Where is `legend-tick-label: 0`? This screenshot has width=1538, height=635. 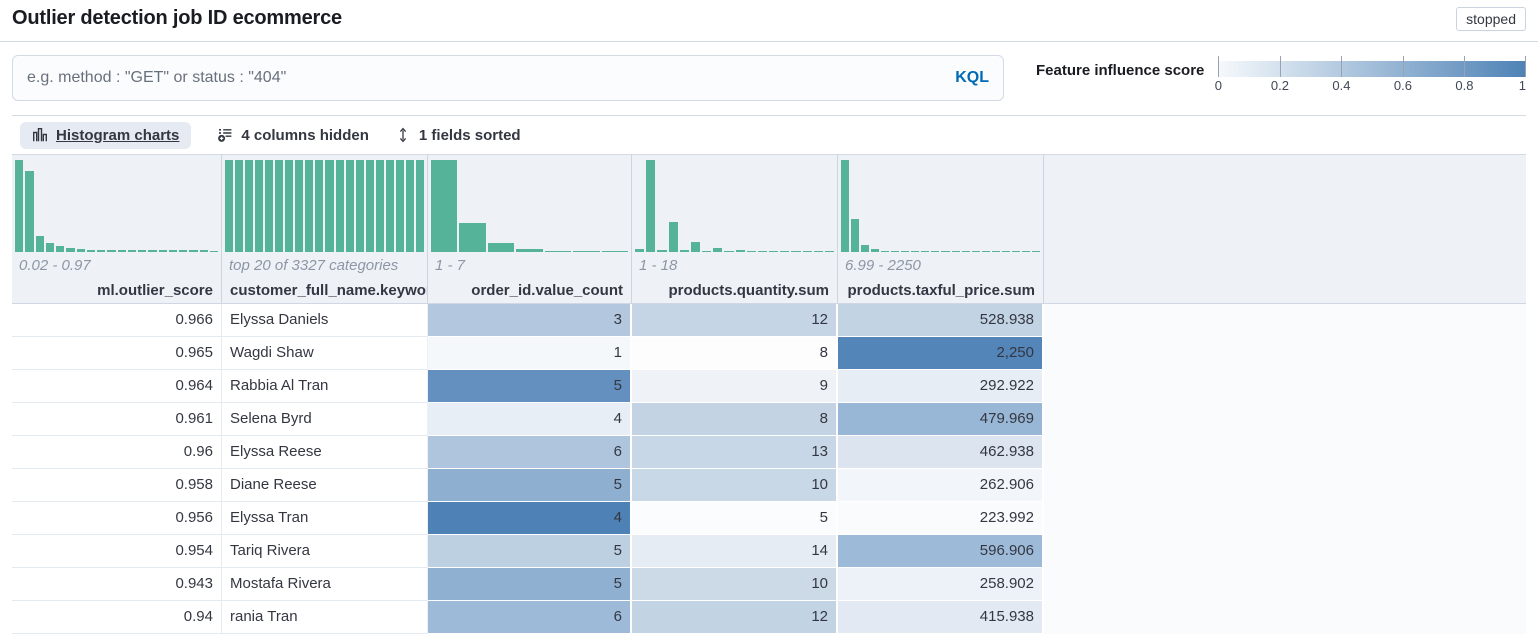 legend-tick-label: 0 is located at coordinates (1218, 85).